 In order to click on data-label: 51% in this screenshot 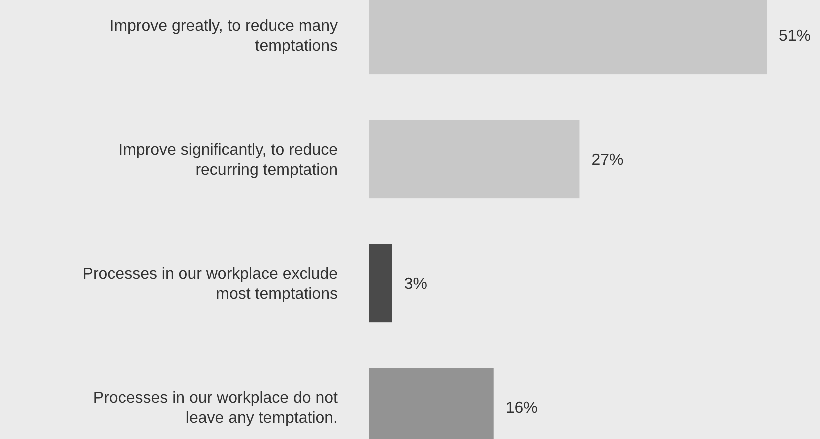, I will do `click(795, 37)`.